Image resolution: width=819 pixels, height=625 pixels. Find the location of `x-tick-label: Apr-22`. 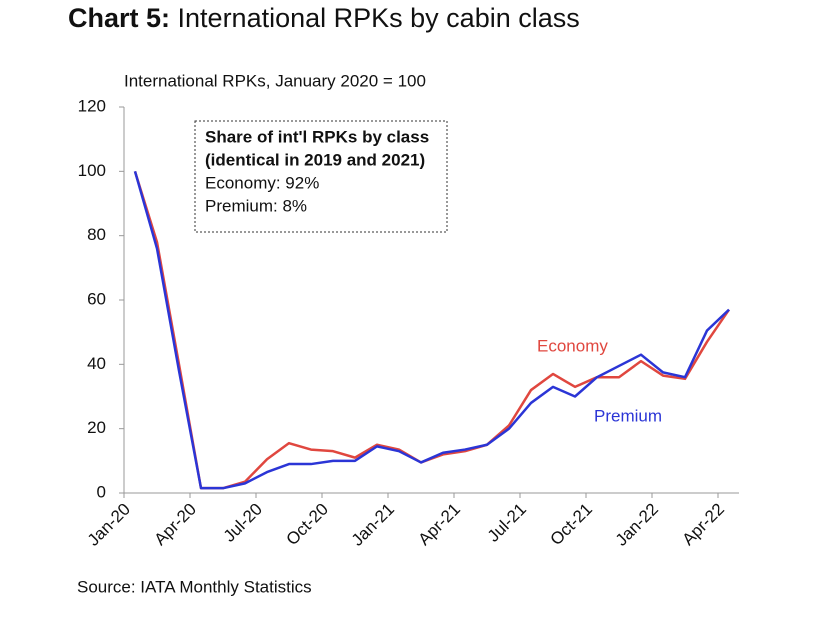

x-tick-label: Apr-22 is located at coordinates (703, 525).